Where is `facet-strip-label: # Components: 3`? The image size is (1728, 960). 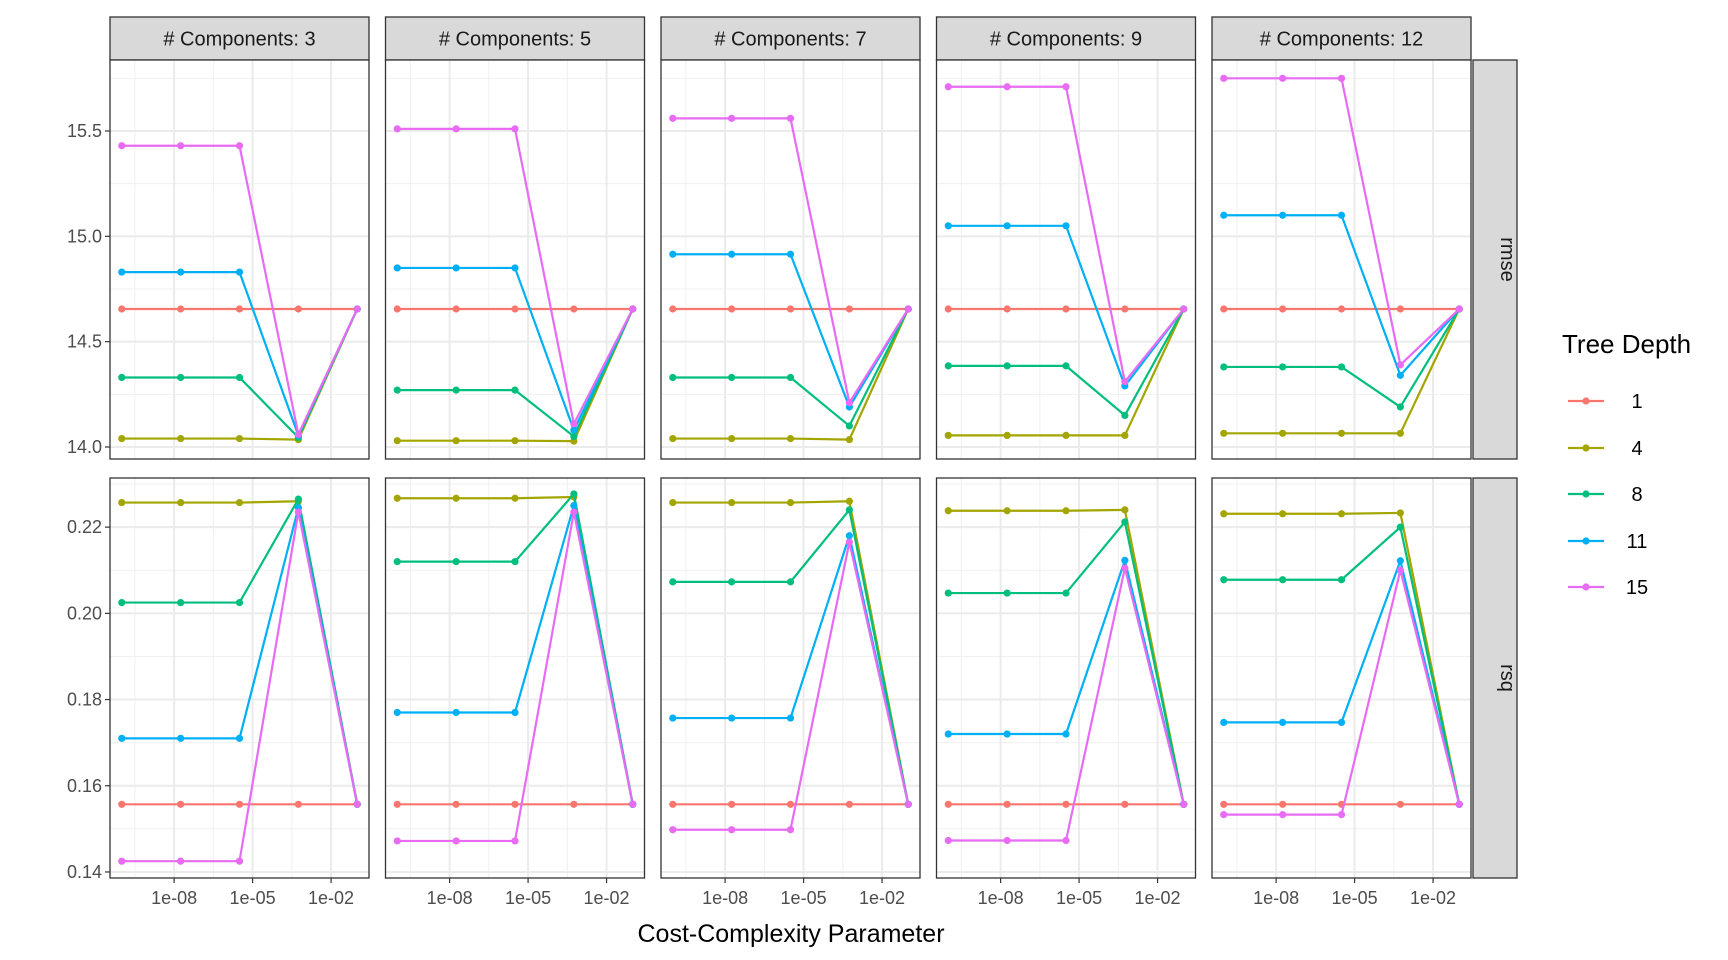 facet-strip-label: # Components: 3 is located at coordinates (239, 40).